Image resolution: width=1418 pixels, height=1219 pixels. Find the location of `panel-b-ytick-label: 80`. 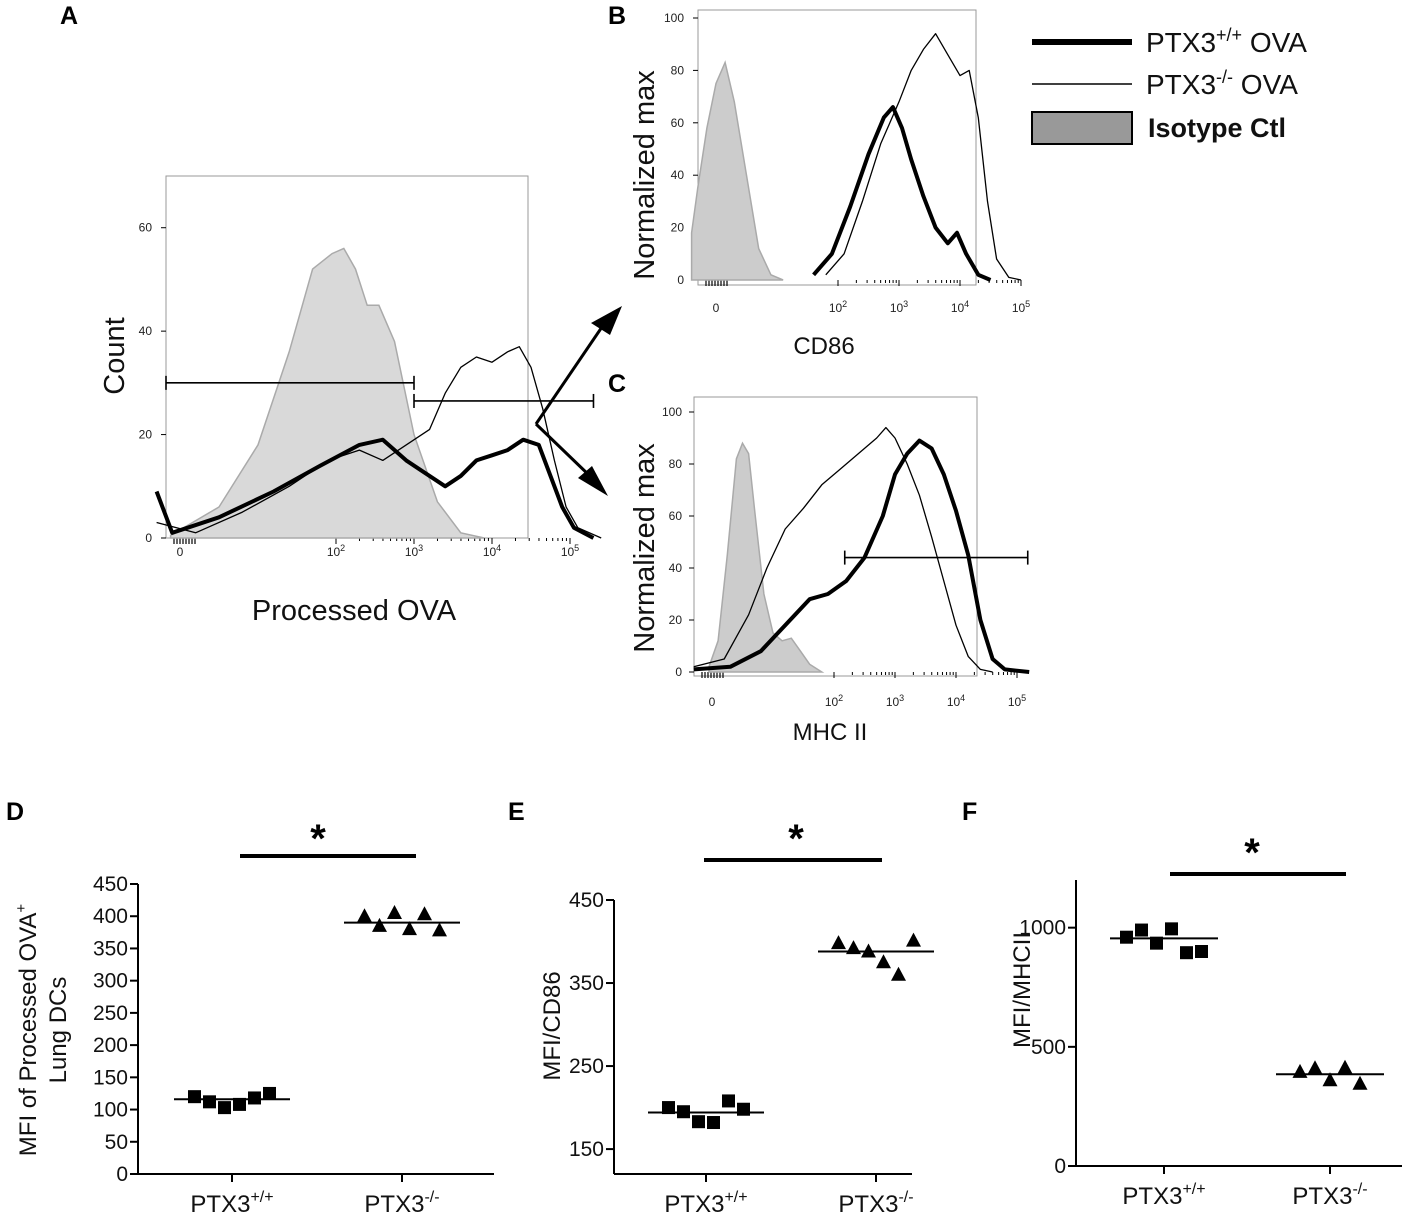

panel-b-ytick-label: 80 is located at coordinates (678, 70).